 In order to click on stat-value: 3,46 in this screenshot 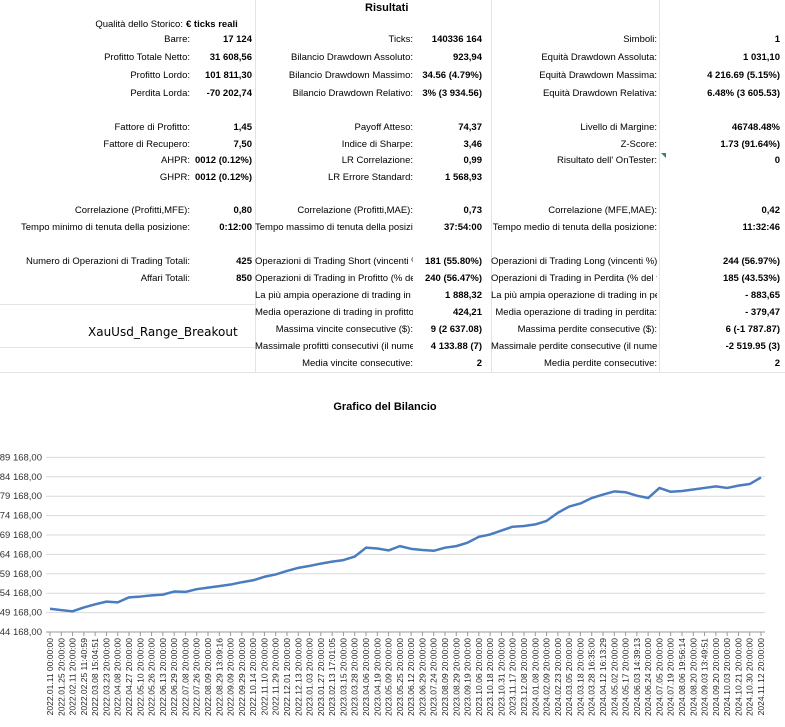, I will do `click(473, 144)`.